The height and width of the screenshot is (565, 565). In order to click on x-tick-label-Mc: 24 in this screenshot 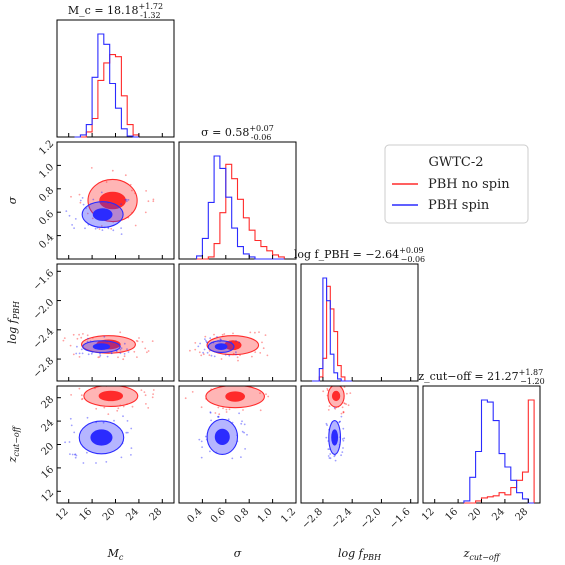, I will do `click(132, 514)`.